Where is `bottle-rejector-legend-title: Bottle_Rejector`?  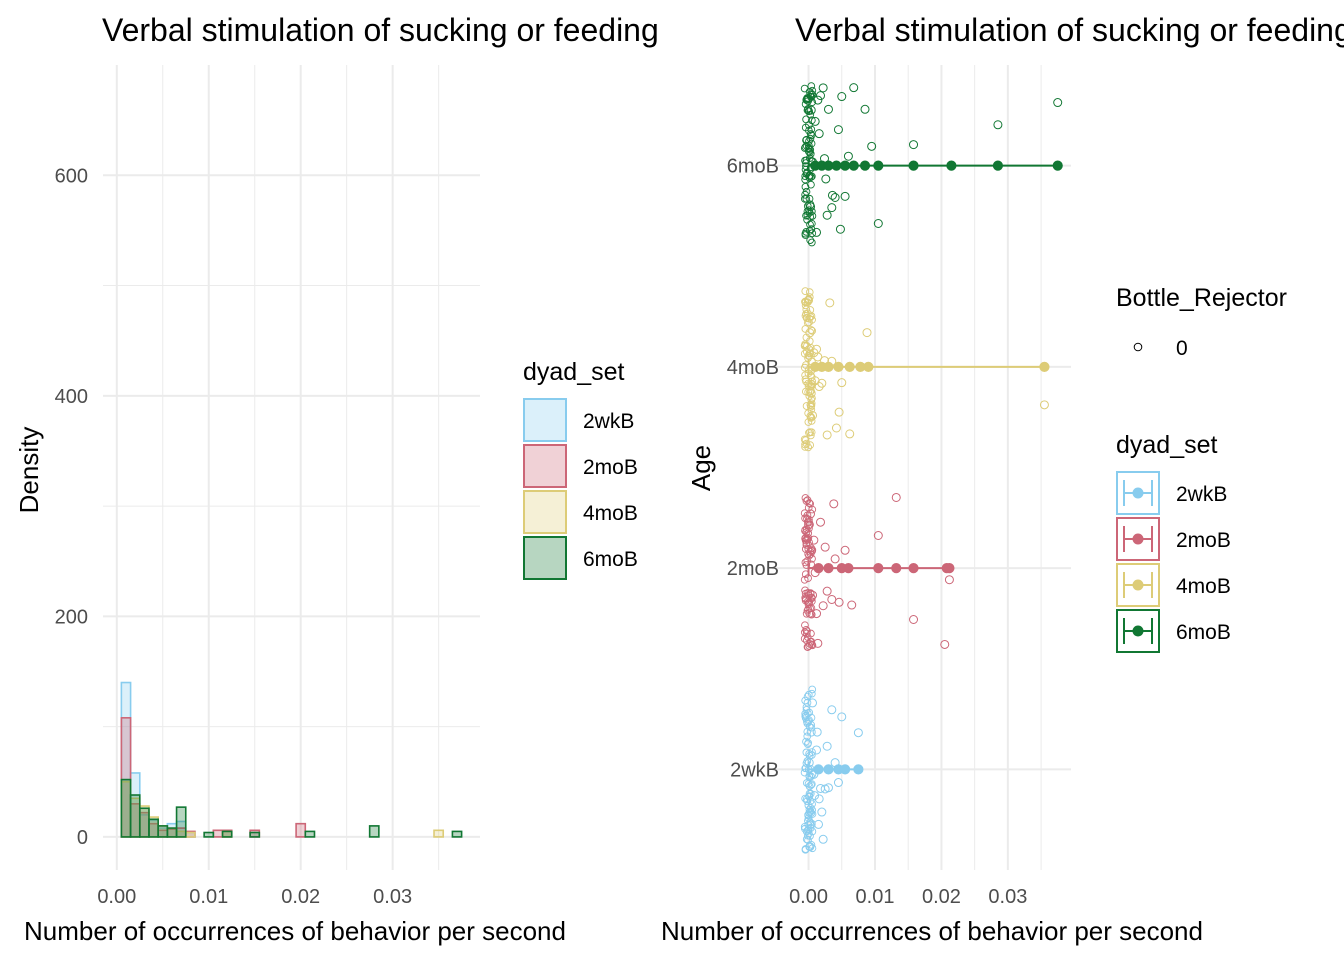 bottle-rejector-legend-title: Bottle_Rejector is located at coordinates (1201, 298).